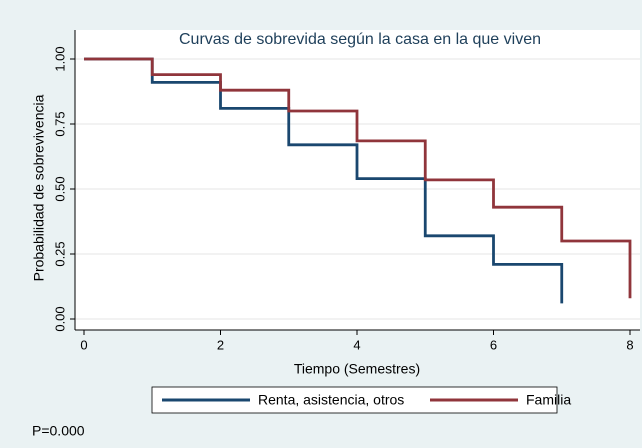  I want to click on annotation: P=0.000, so click(58, 431).